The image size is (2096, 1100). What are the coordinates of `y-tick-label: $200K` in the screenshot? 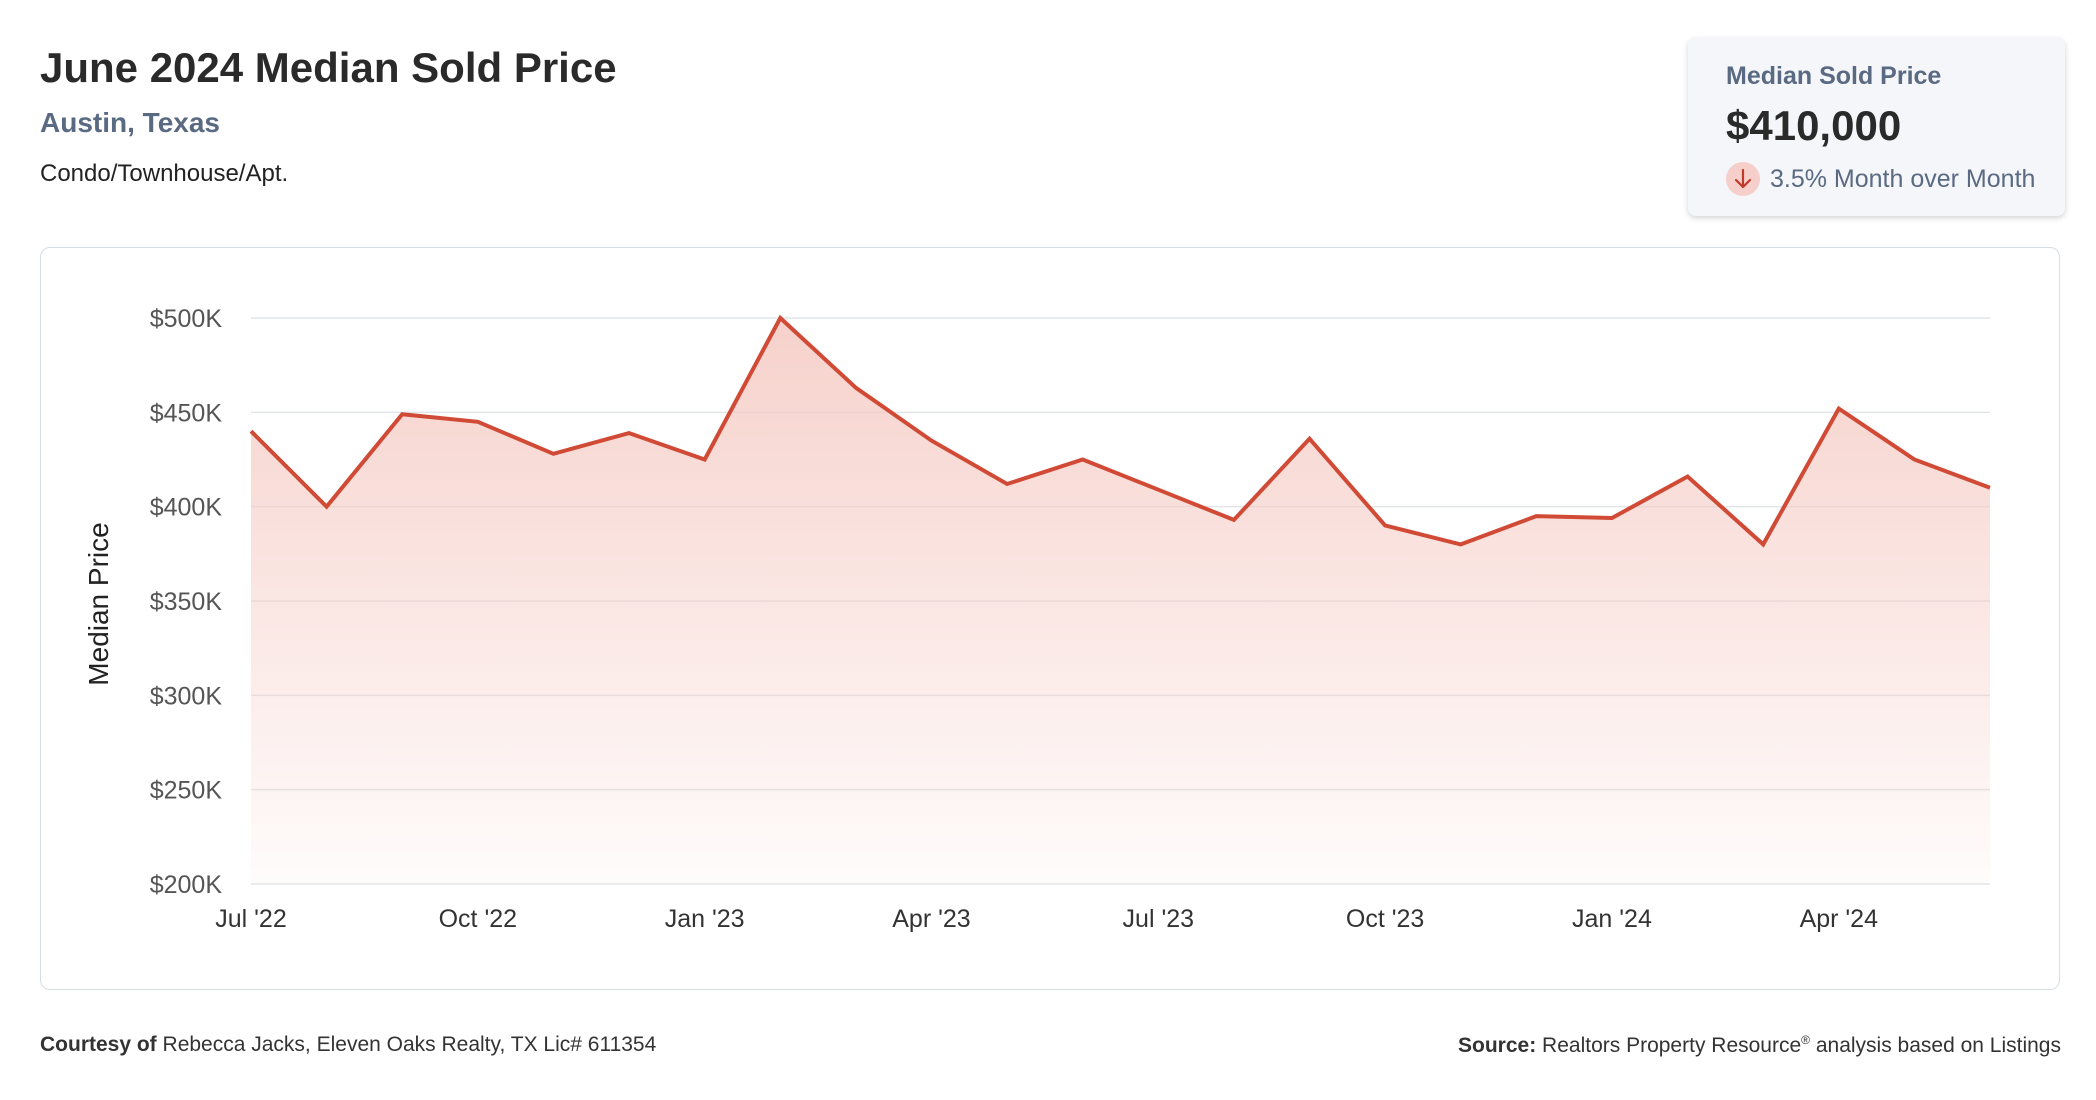 It's located at (186, 885).